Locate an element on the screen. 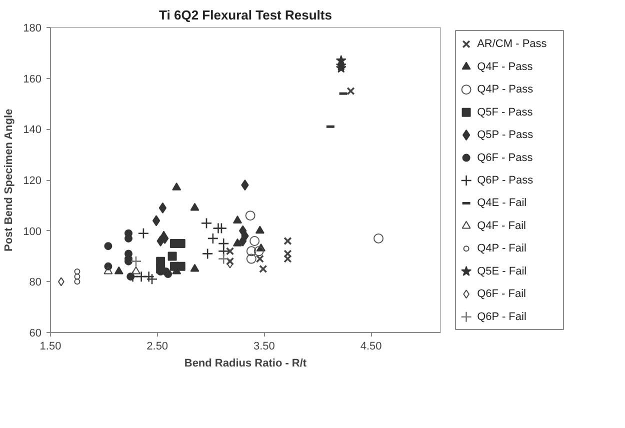  legend-label: Q6F - Pass is located at coordinates (505, 158).